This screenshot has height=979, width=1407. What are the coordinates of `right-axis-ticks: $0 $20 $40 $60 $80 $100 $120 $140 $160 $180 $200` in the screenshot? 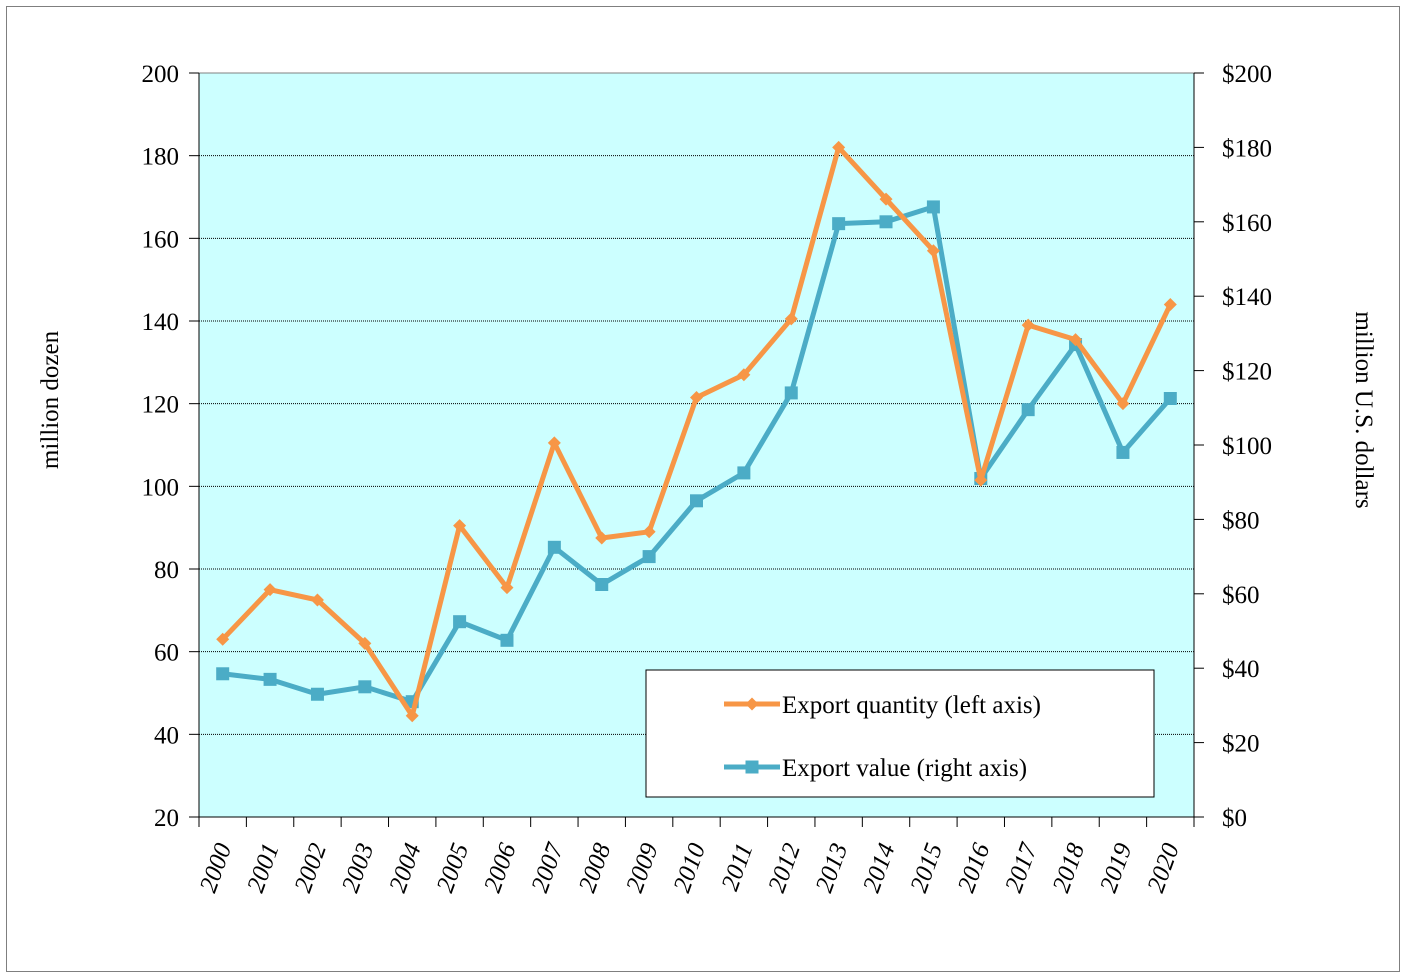 It's located at (1233, 446).